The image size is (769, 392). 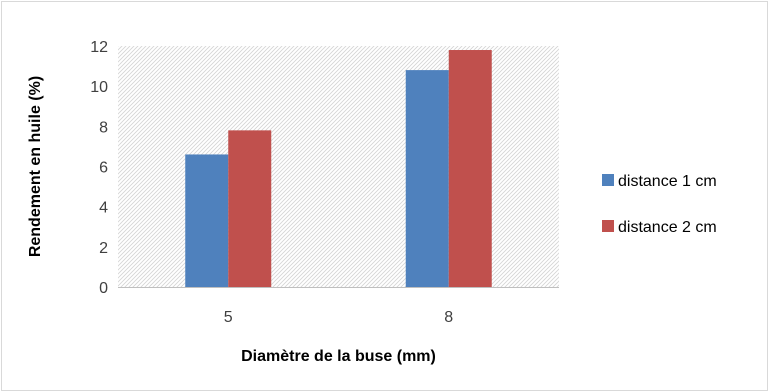 What do you see at coordinates (103, 208) in the screenshot?
I see `y-tick-label: 4` at bounding box center [103, 208].